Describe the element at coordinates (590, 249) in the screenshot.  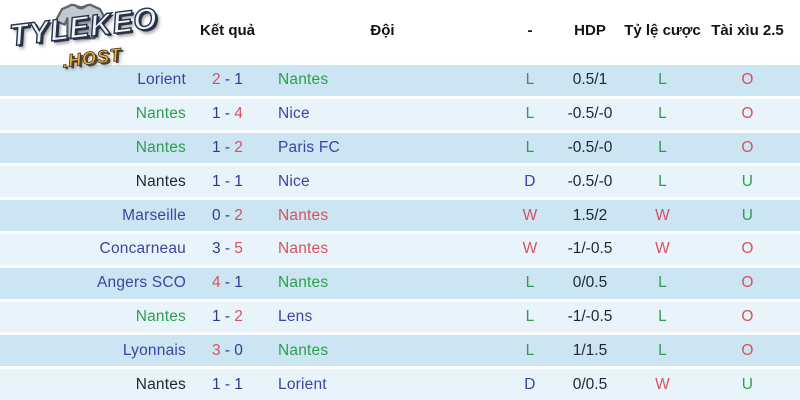
I see `hdp-value: -1/-0.5` at that location.